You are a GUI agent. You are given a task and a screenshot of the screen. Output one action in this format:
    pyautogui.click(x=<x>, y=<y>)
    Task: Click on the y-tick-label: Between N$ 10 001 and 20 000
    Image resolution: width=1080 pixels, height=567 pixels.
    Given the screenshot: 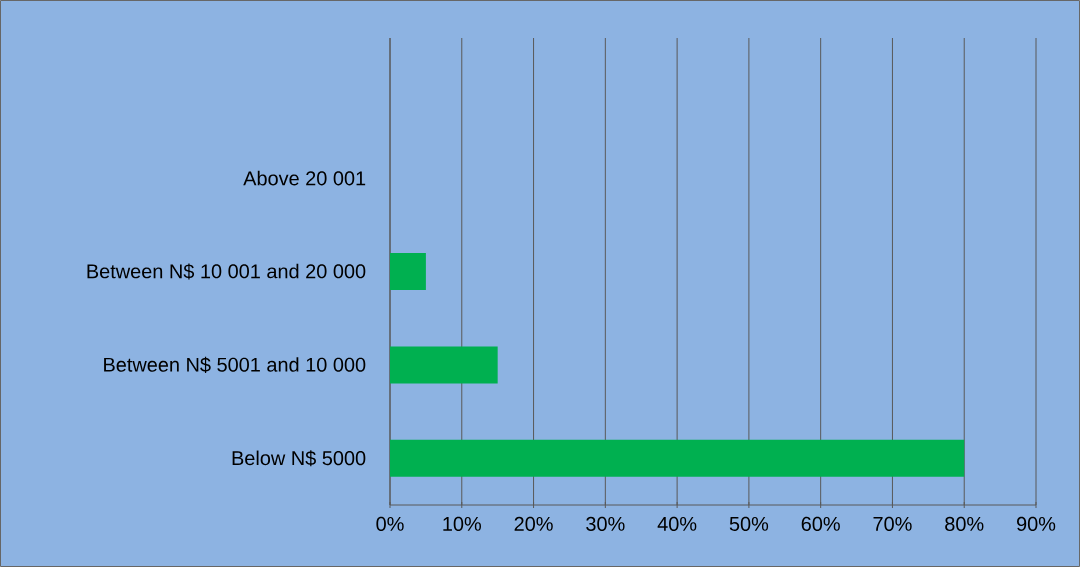 What is the action you would take?
    pyautogui.click(x=226, y=271)
    